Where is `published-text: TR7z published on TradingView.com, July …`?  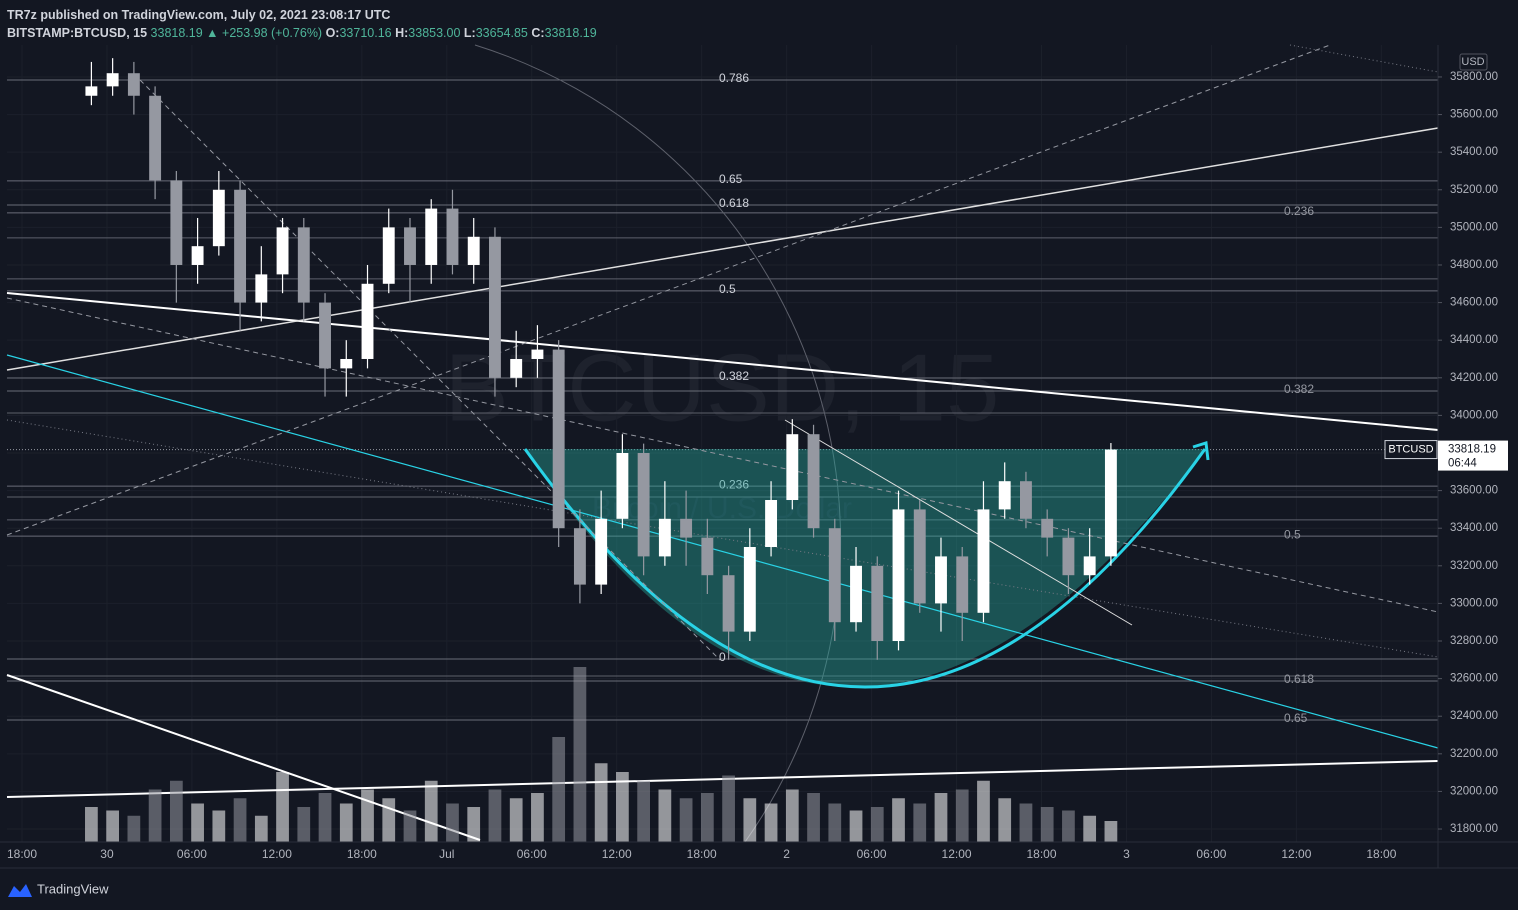 published-text: TR7z published on TradingView.com, July … is located at coordinates (199, 15).